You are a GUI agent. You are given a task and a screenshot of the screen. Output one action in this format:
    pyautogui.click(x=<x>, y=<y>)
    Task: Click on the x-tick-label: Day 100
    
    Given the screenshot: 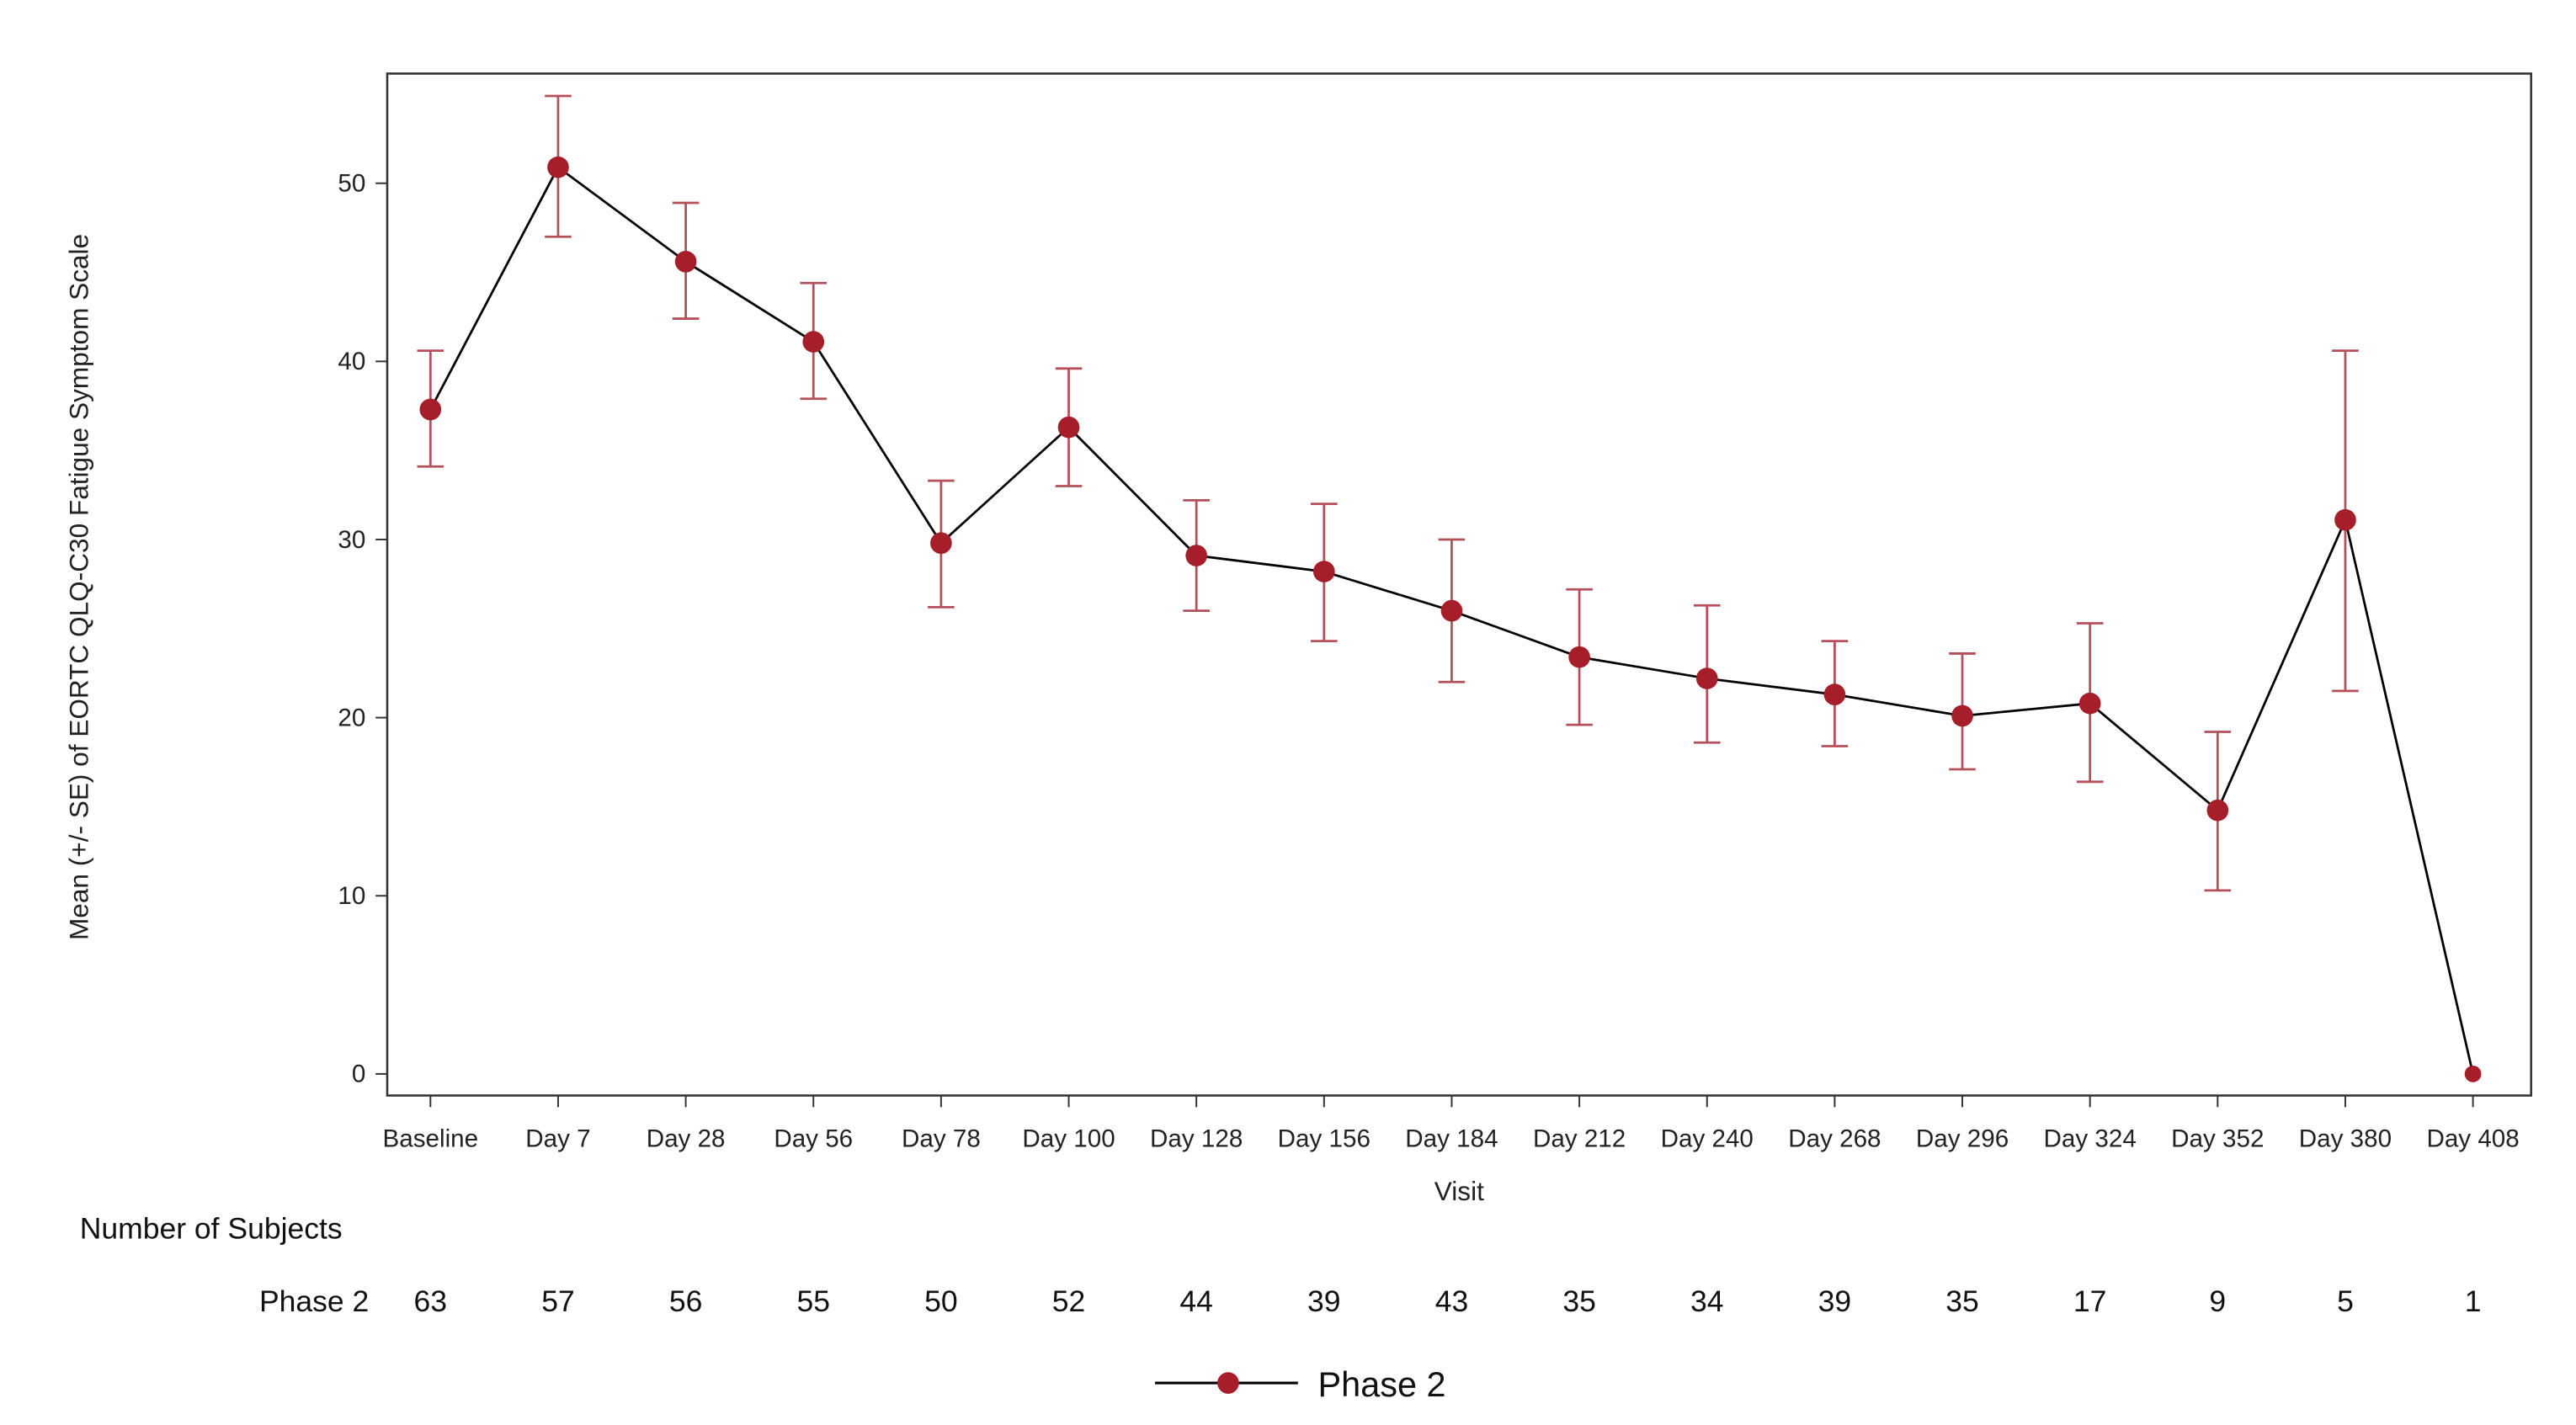 What is the action you would take?
    pyautogui.click(x=1069, y=1139)
    